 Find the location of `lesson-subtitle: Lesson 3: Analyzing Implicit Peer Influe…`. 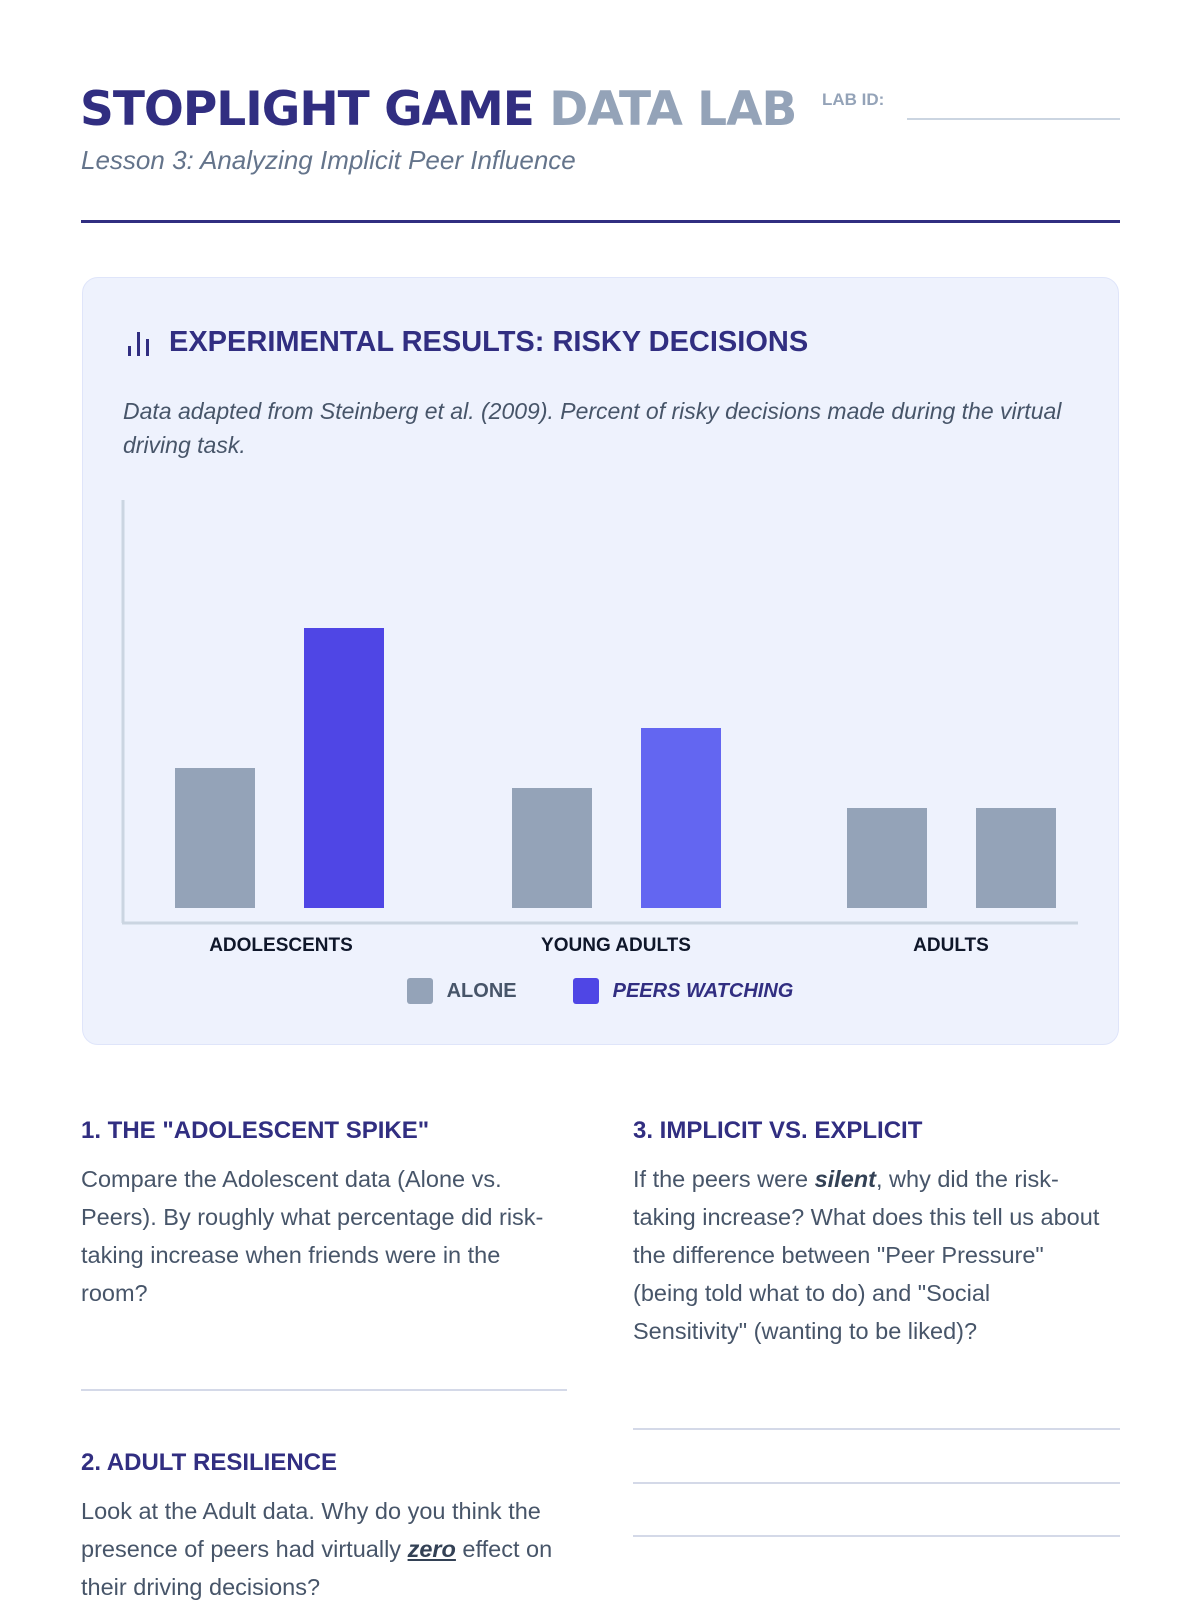

lesson-subtitle: Lesson 3: Analyzing Implicit Peer Influe… is located at coordinates (328, 160).